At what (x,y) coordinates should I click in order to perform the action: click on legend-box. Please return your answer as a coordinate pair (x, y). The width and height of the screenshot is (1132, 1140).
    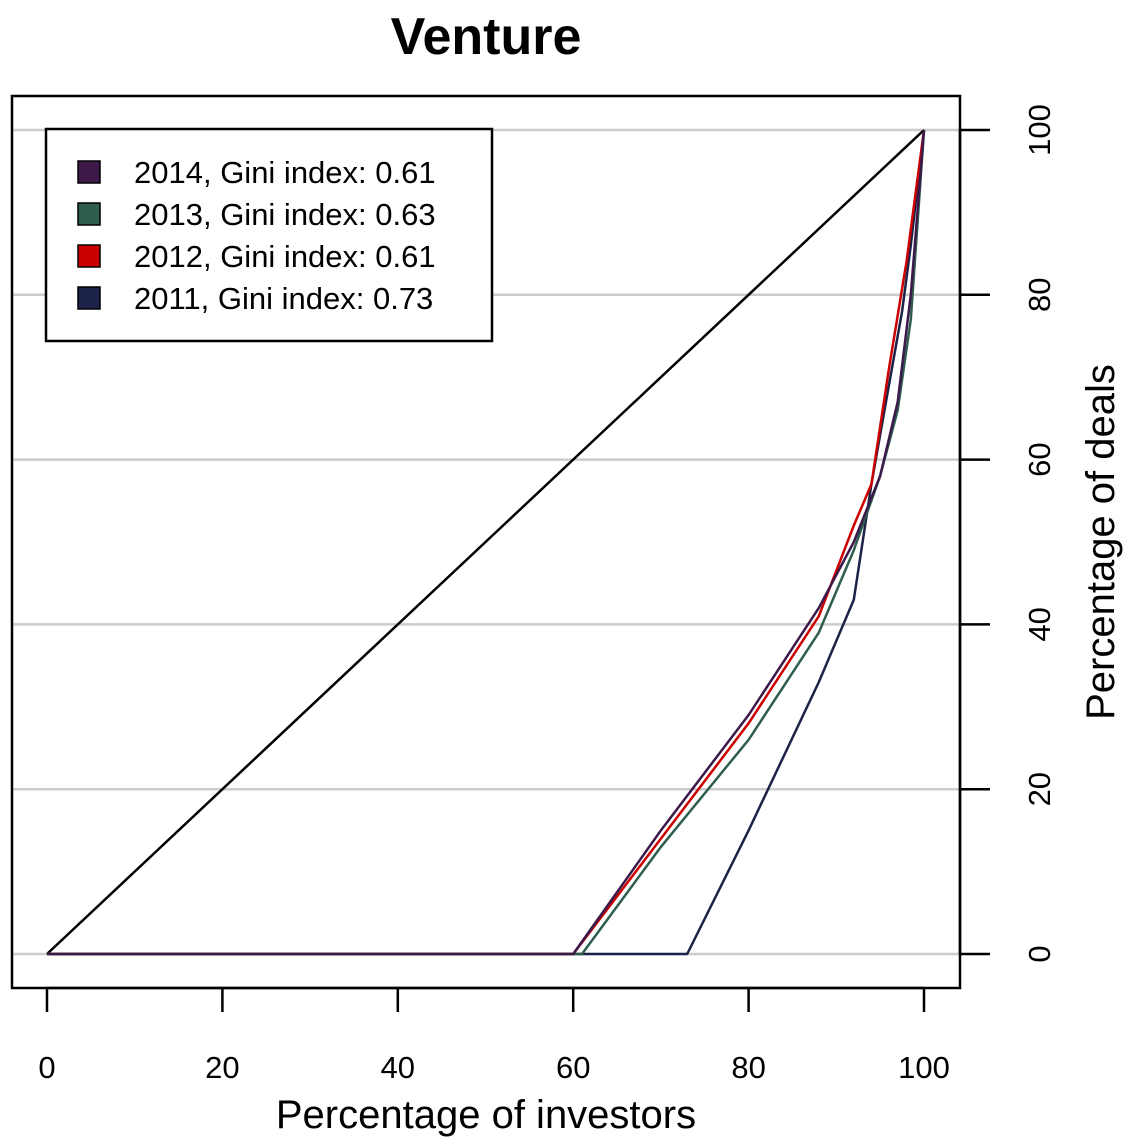
    Looking at the image, I should click on (269, 235).